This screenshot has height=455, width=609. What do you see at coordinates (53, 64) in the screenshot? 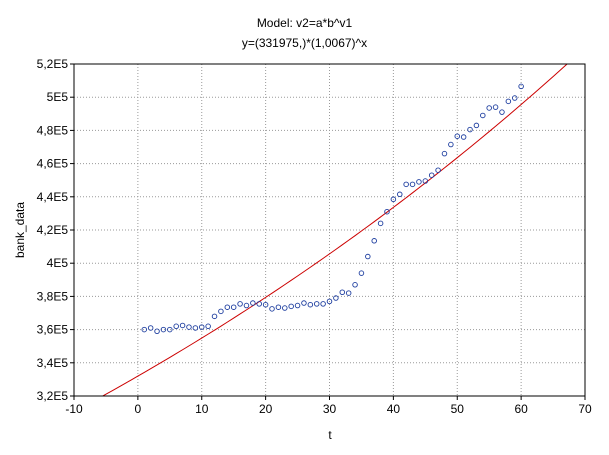
I see `y-tick-label: 5,2E5` at bounding box center [53, 64].